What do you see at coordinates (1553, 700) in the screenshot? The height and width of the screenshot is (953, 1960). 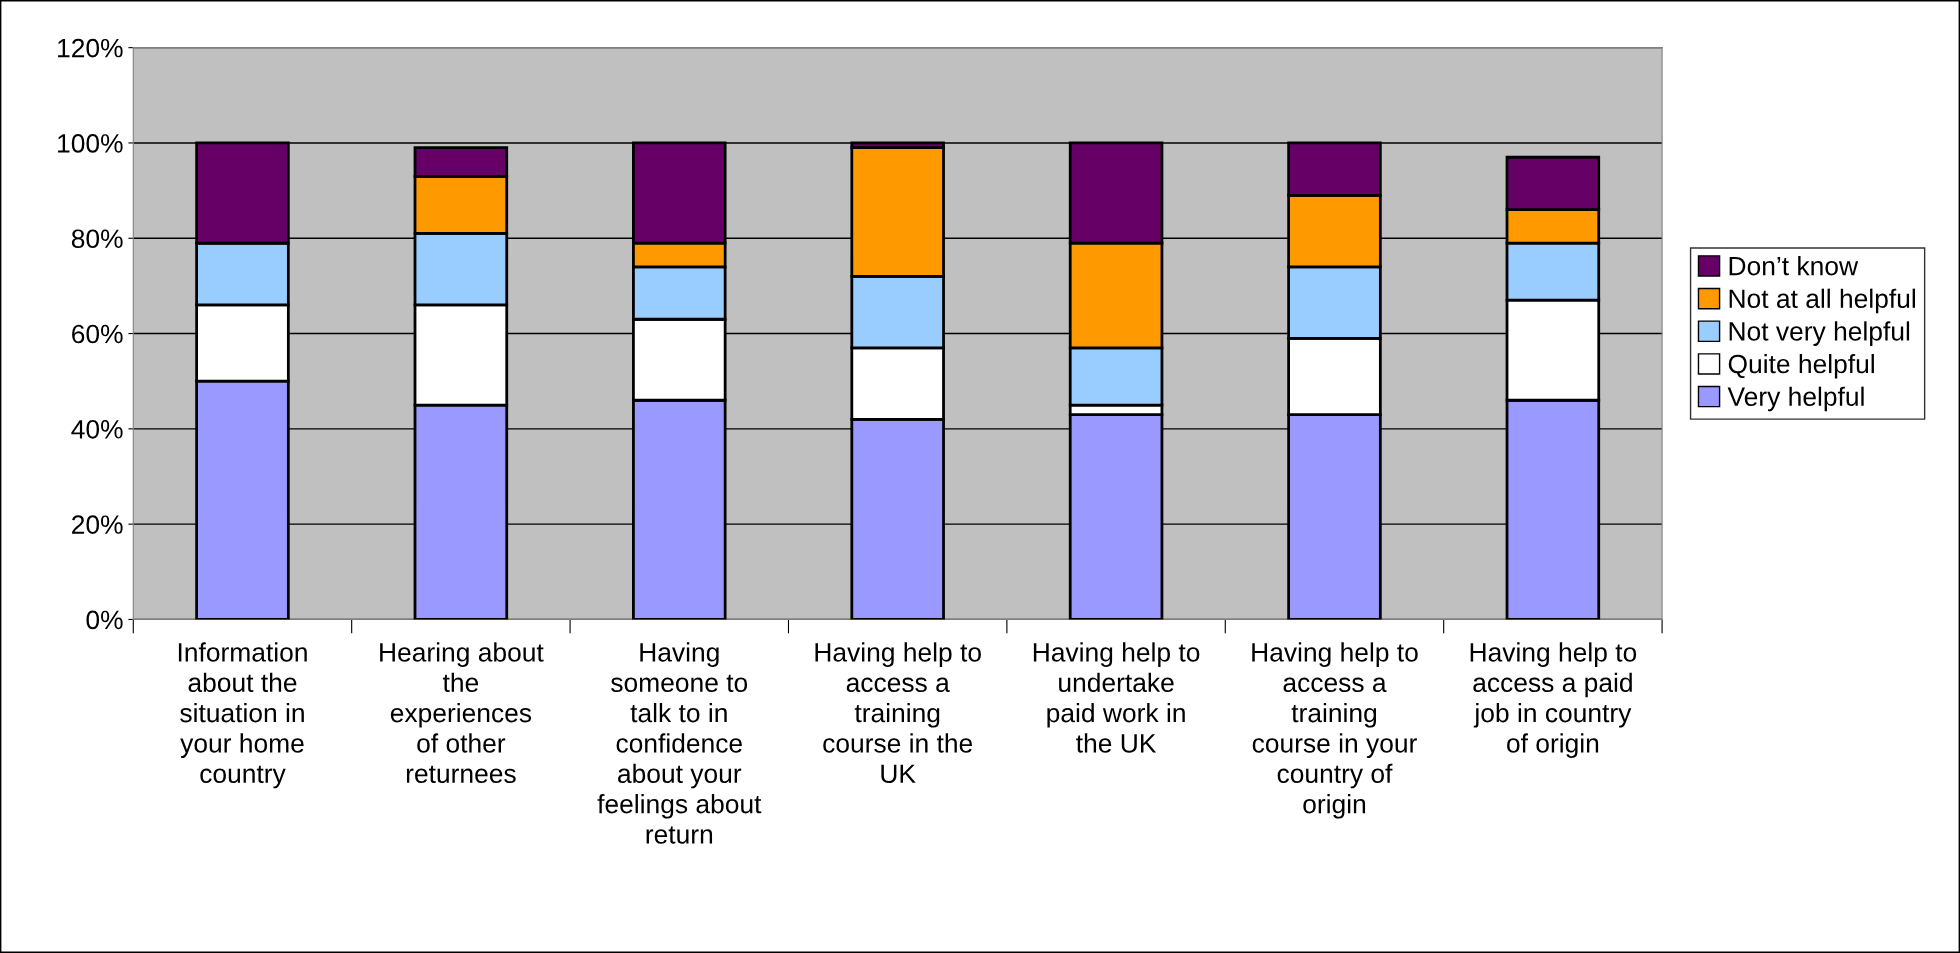 I see `x-tick-label: Having help to access a paid job in country of origin` at bounding box center [1553, 700].